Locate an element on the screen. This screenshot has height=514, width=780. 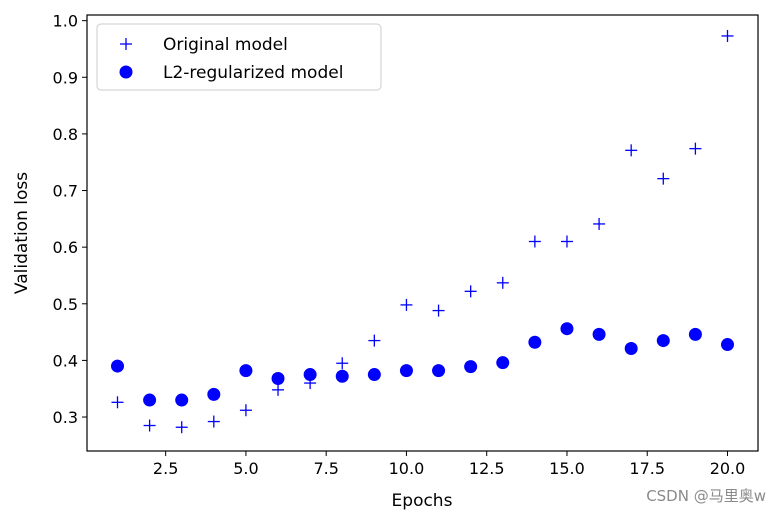
x-tick-label: 5.0 is located at coordinates (245, 468).